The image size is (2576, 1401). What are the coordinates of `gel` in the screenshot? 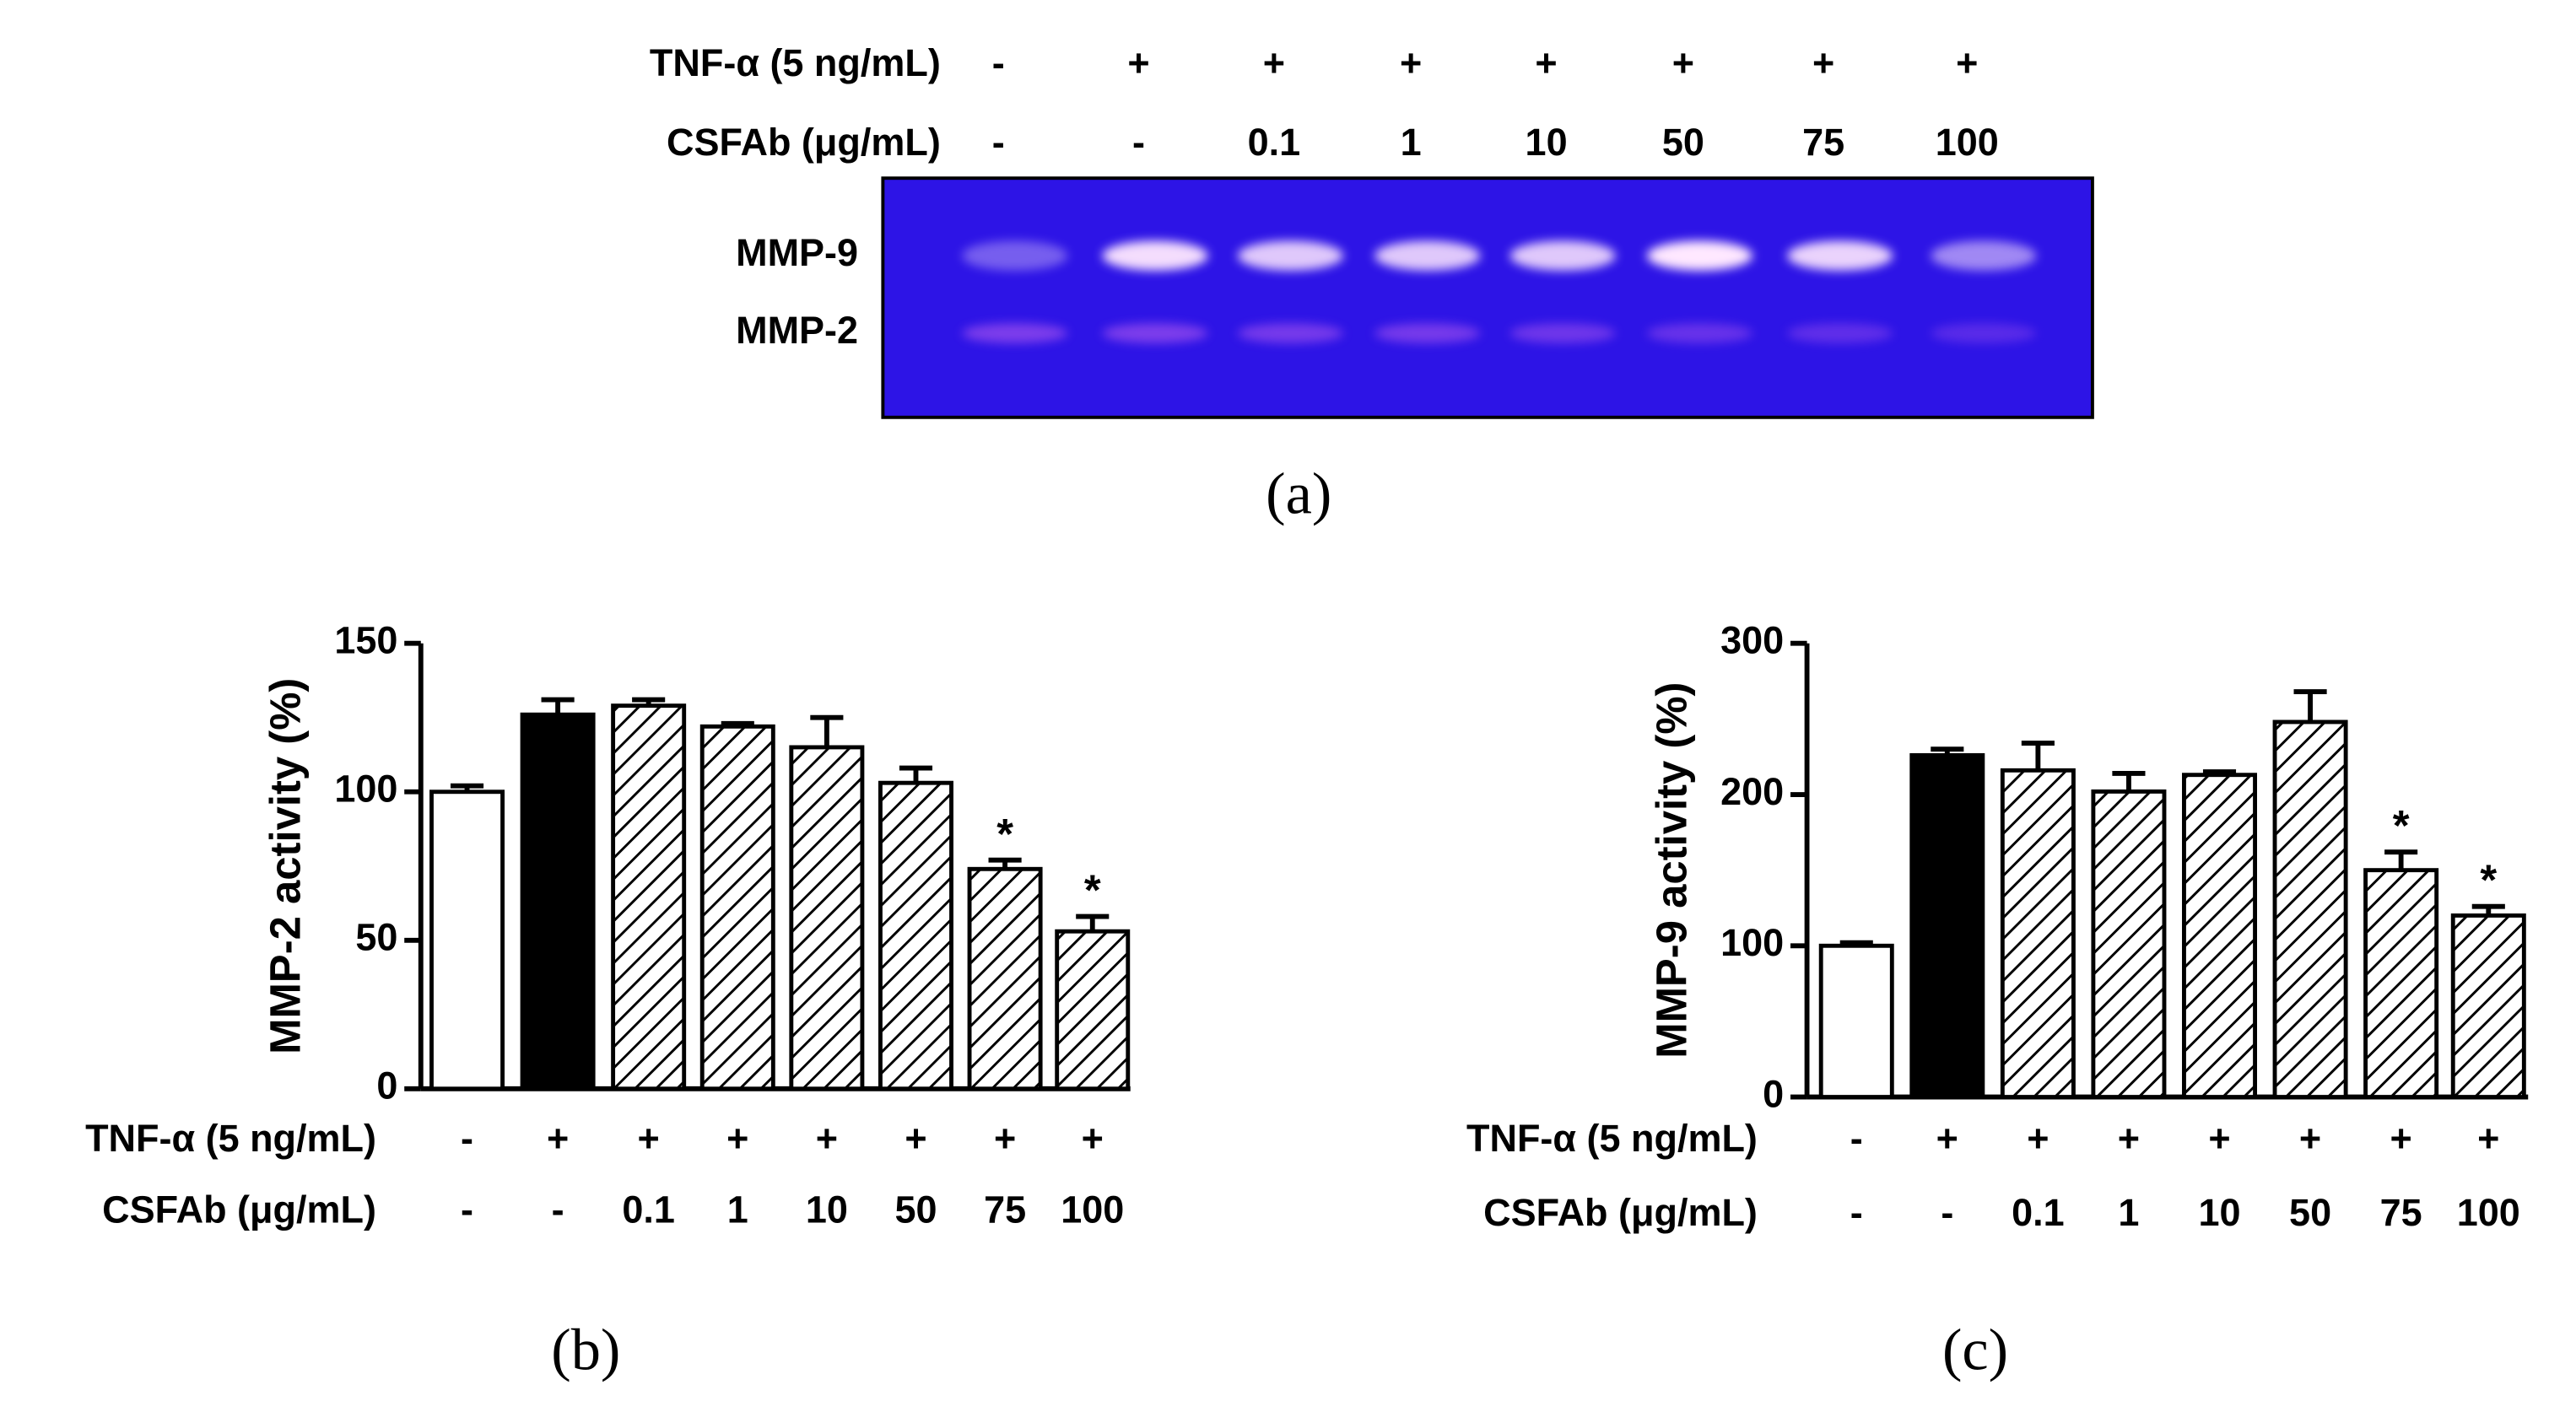 It's located at (1487, 297).